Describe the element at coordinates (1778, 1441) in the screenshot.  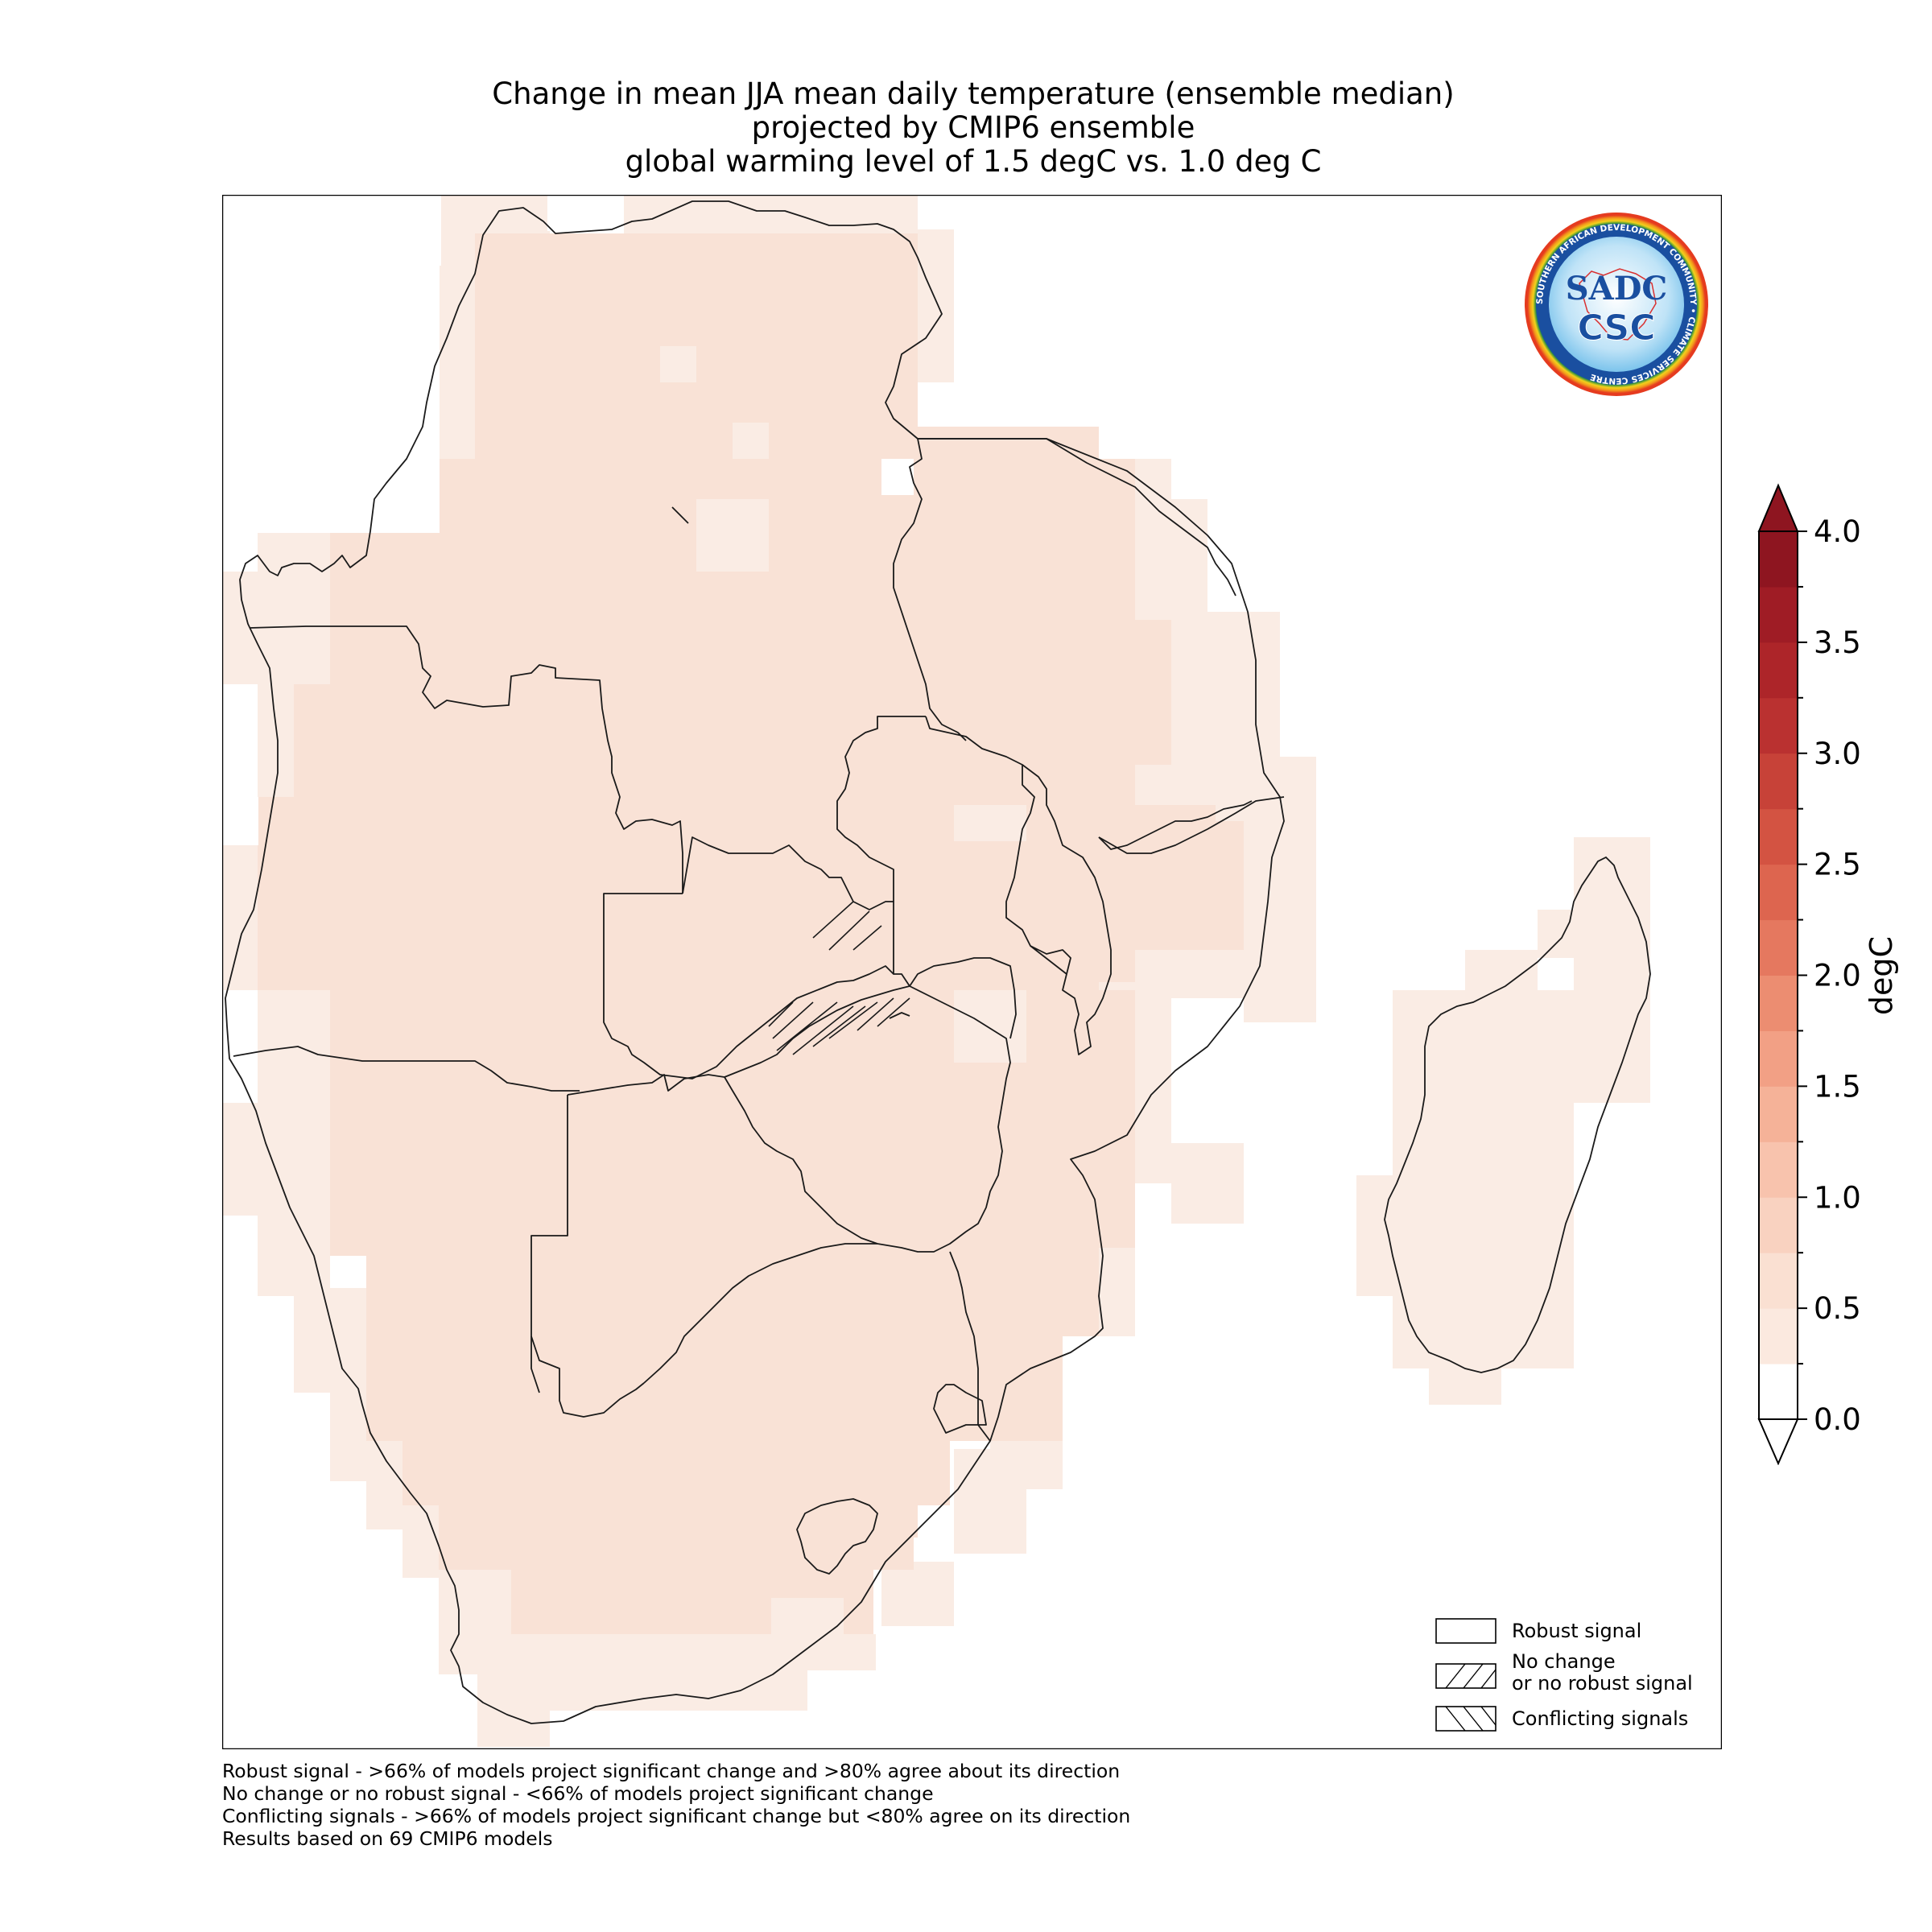
I see `colorbar-extend-min` at that location.